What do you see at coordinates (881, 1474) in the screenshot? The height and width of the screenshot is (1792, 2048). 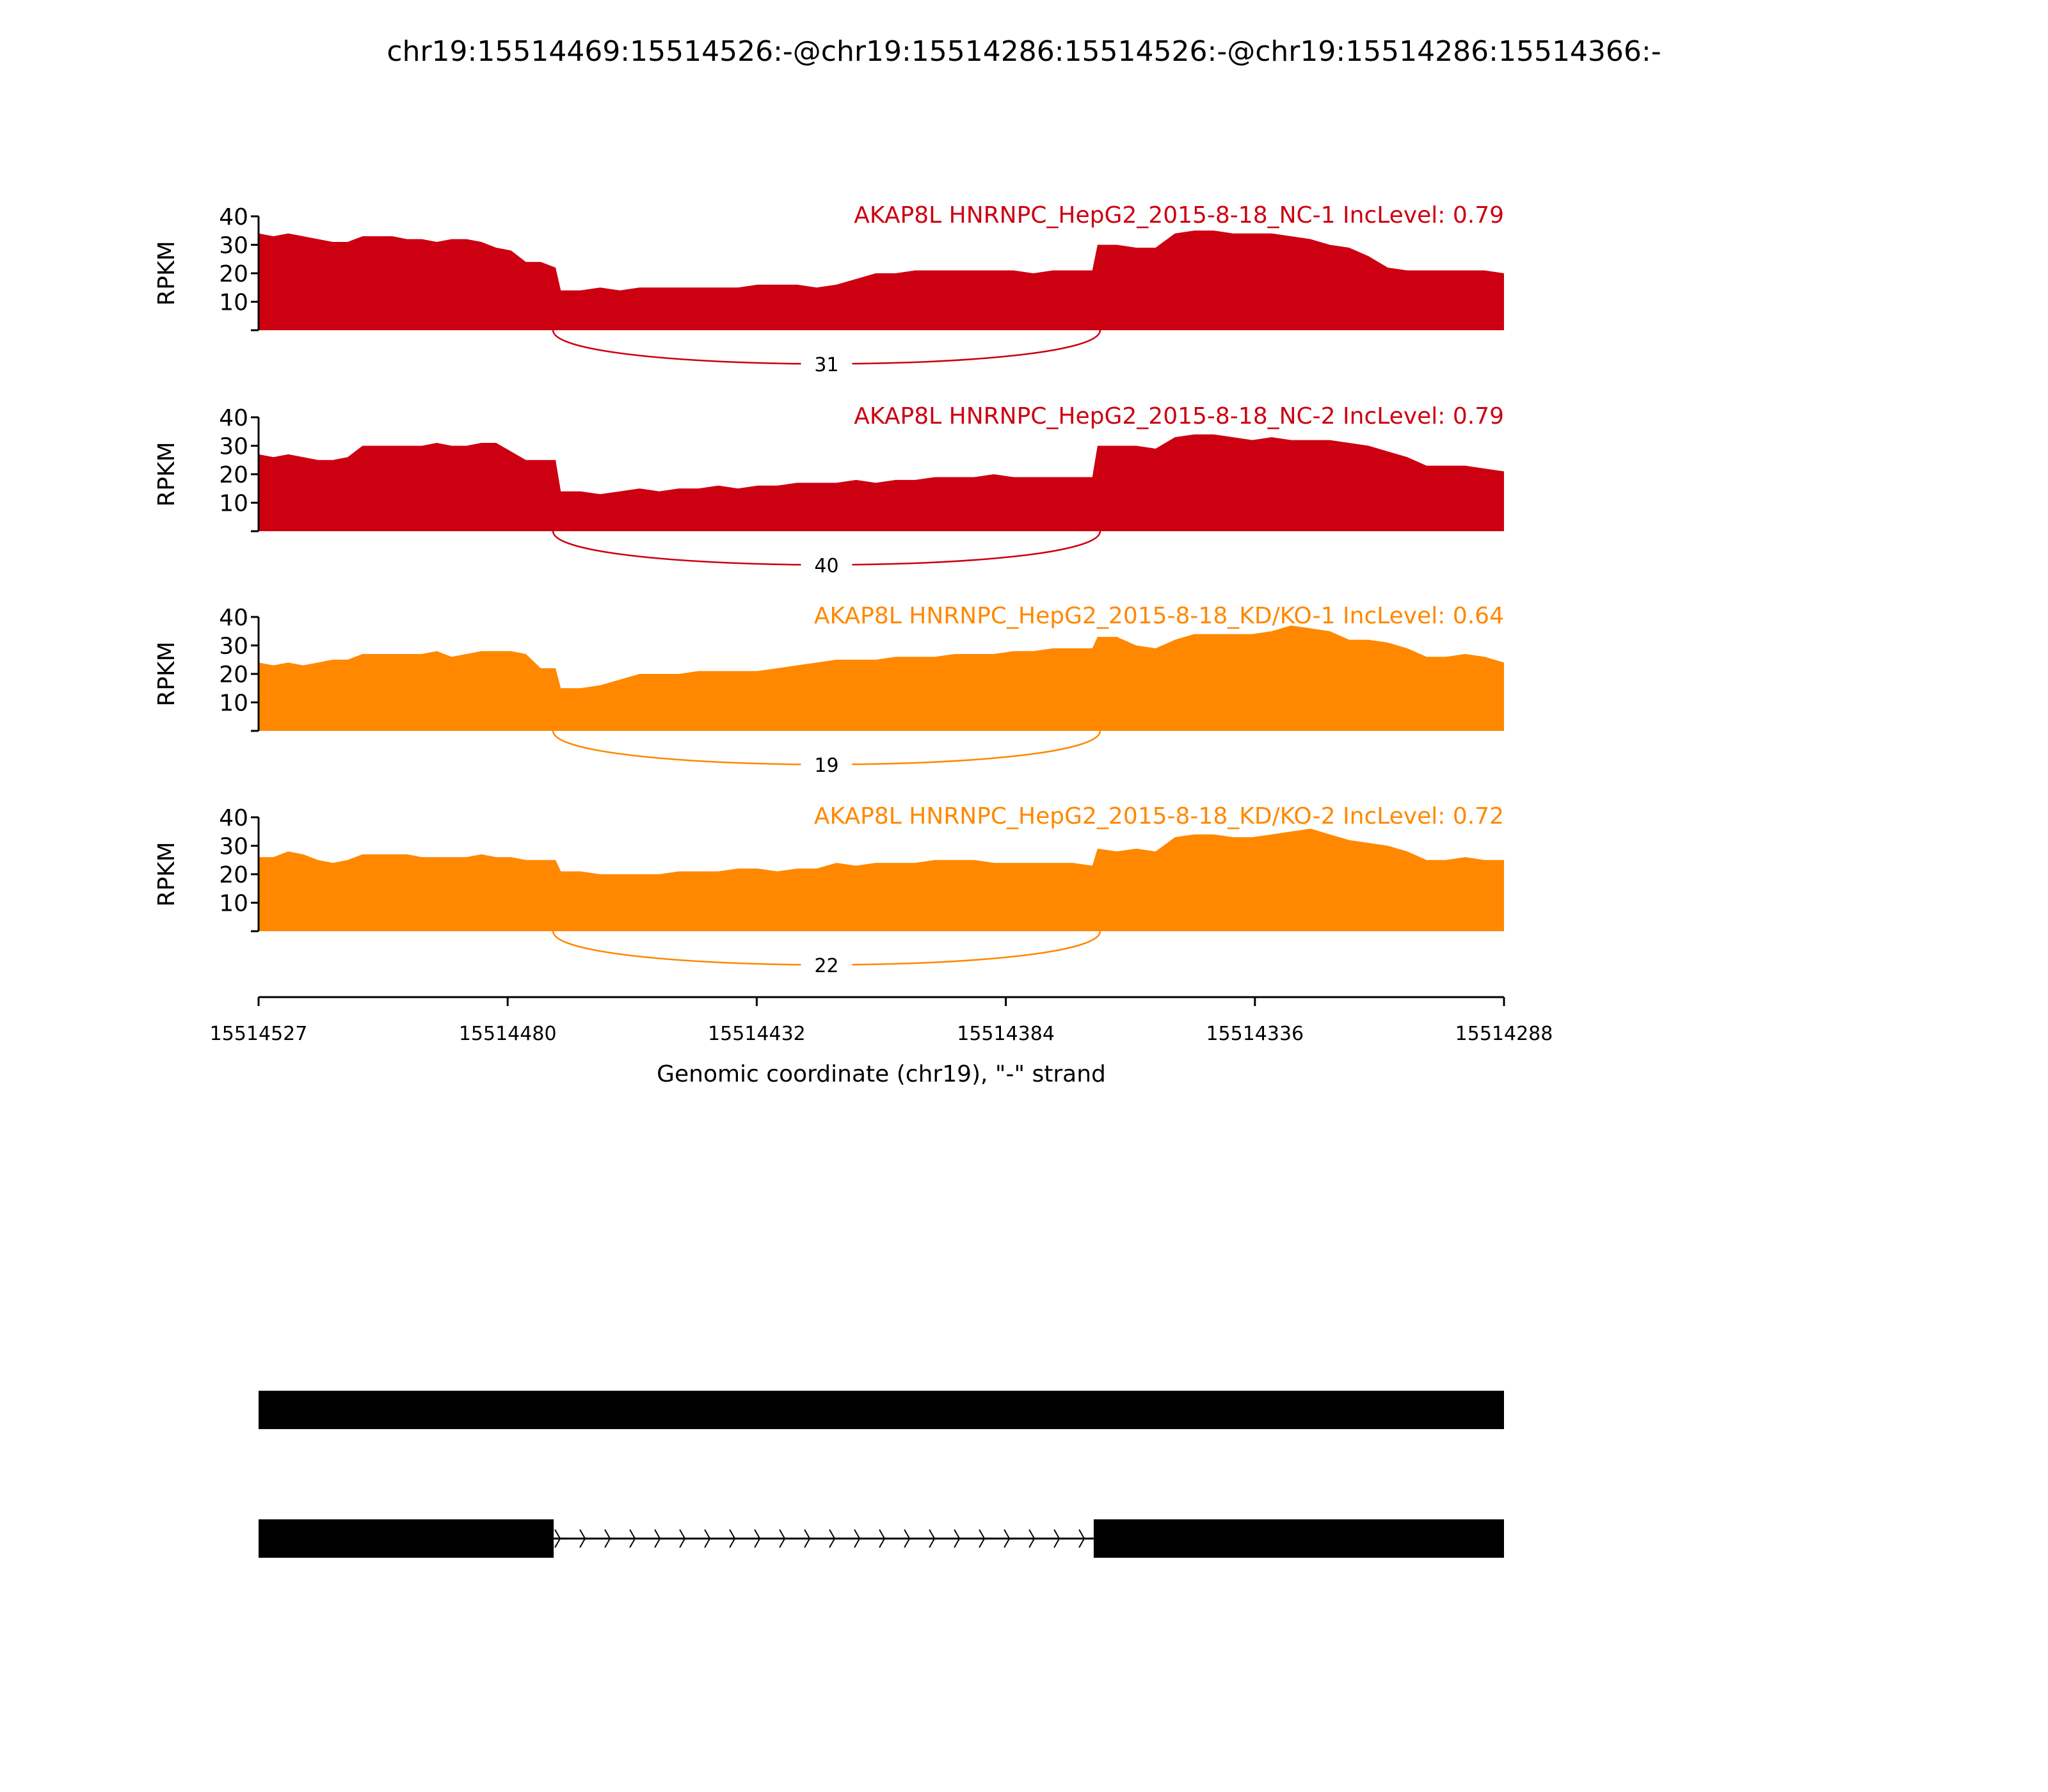 I see `gene-models` at bounding box center [881, 1474].